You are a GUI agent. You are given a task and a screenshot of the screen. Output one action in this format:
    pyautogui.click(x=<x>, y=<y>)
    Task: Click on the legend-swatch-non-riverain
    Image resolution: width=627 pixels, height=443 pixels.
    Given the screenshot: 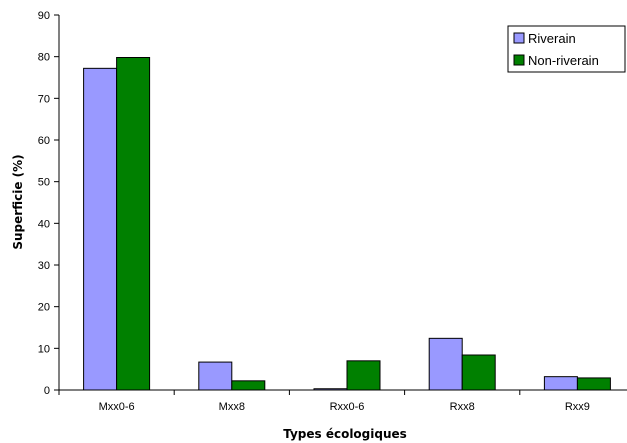 What is the action you would take?
    pyautogui.click(x=519, y=60)
    